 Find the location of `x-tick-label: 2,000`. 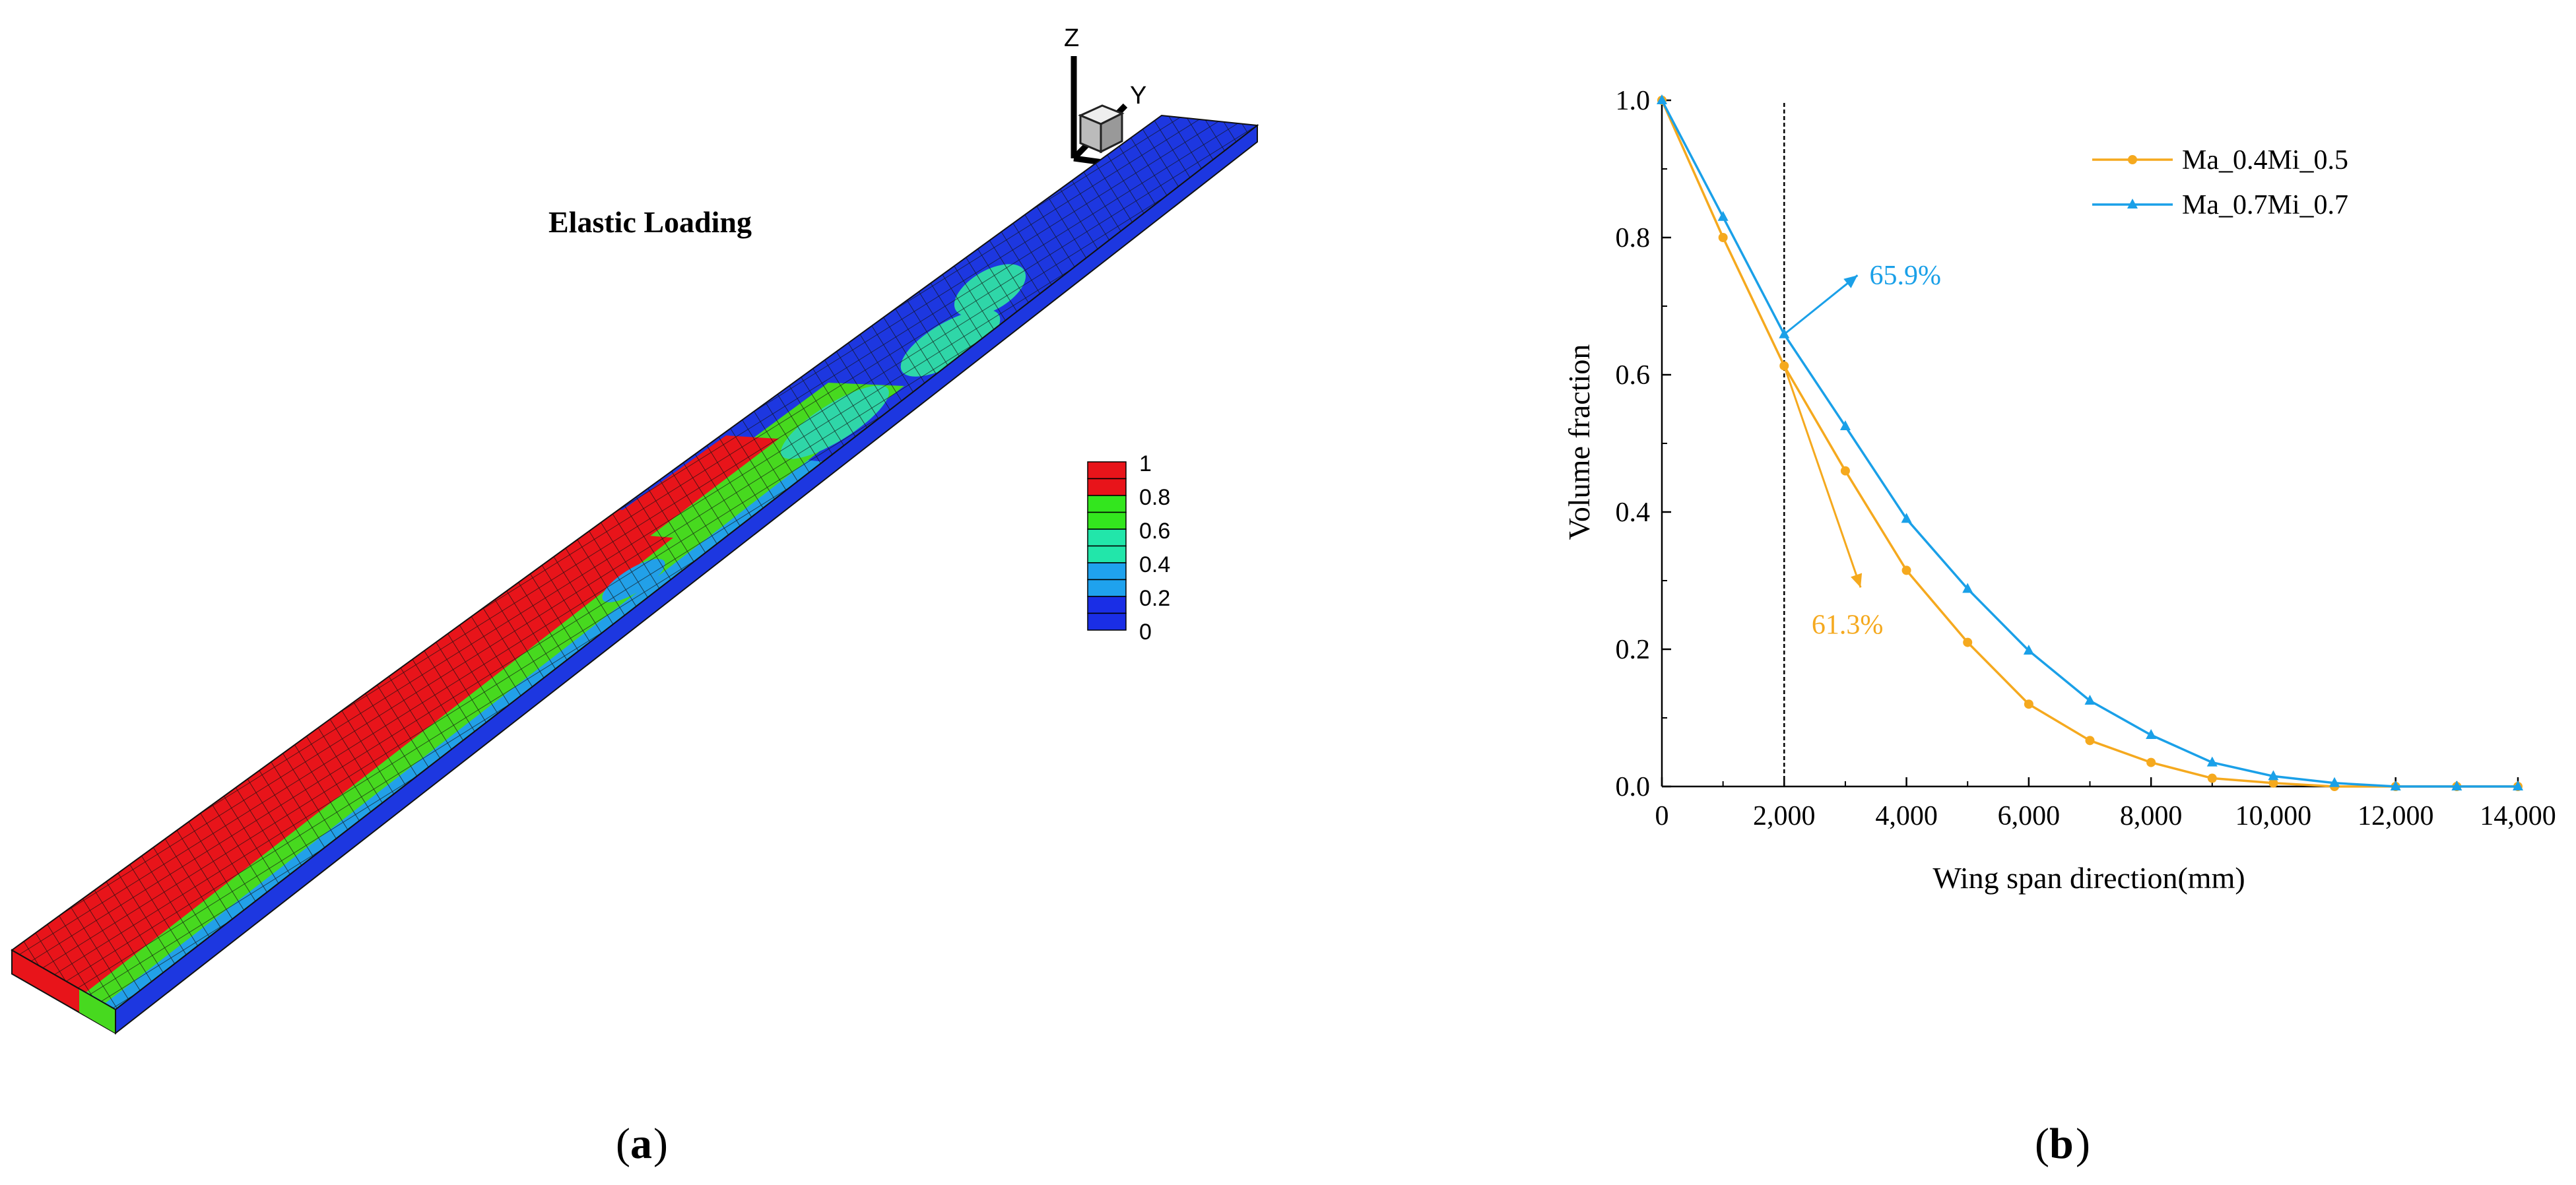

x-tick-label: 2,000 is located at coordinates (1784, 816).